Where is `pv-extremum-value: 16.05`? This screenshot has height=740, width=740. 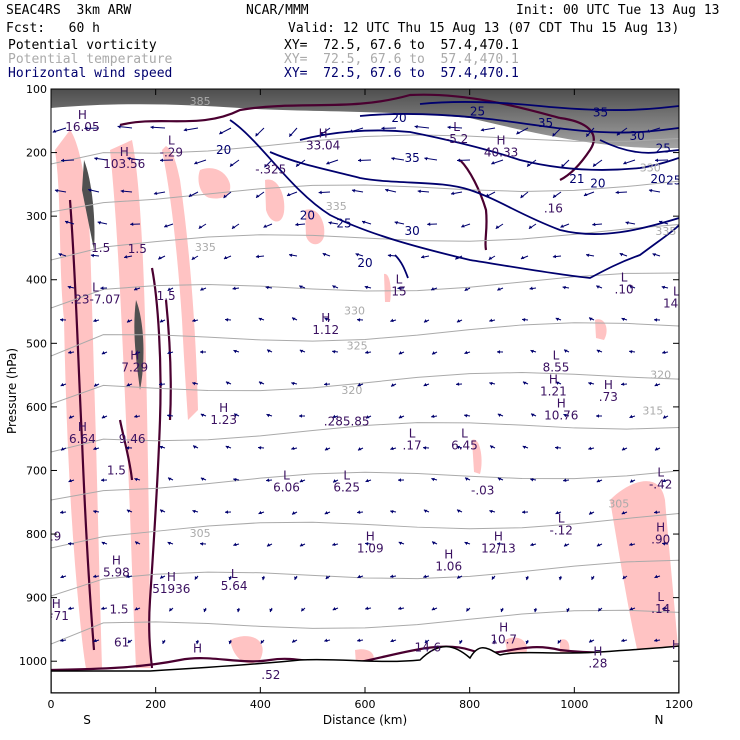 pv-extremum-value: 16.05 is located at coordinates (82, 127).